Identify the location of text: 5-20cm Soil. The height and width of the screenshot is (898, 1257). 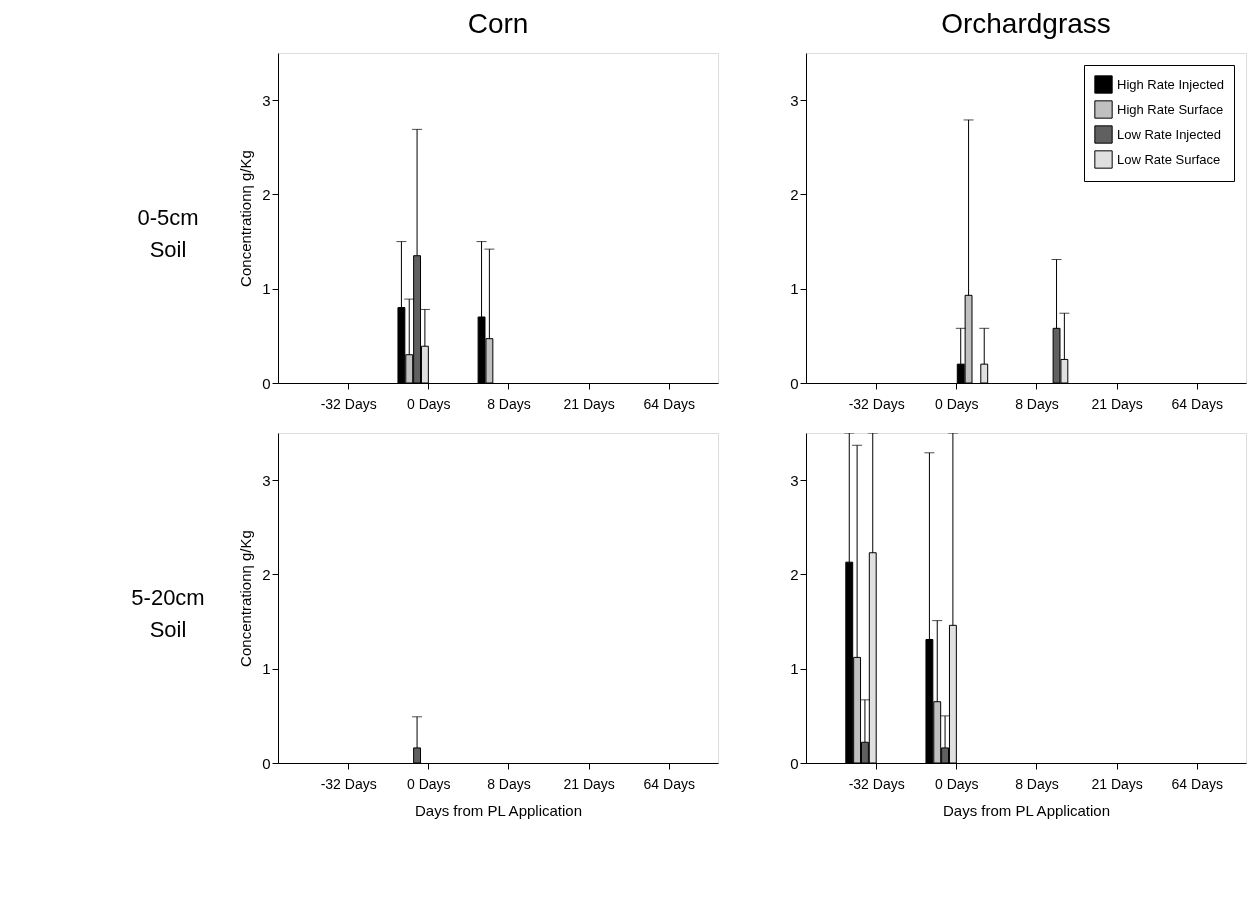
(168, 613).